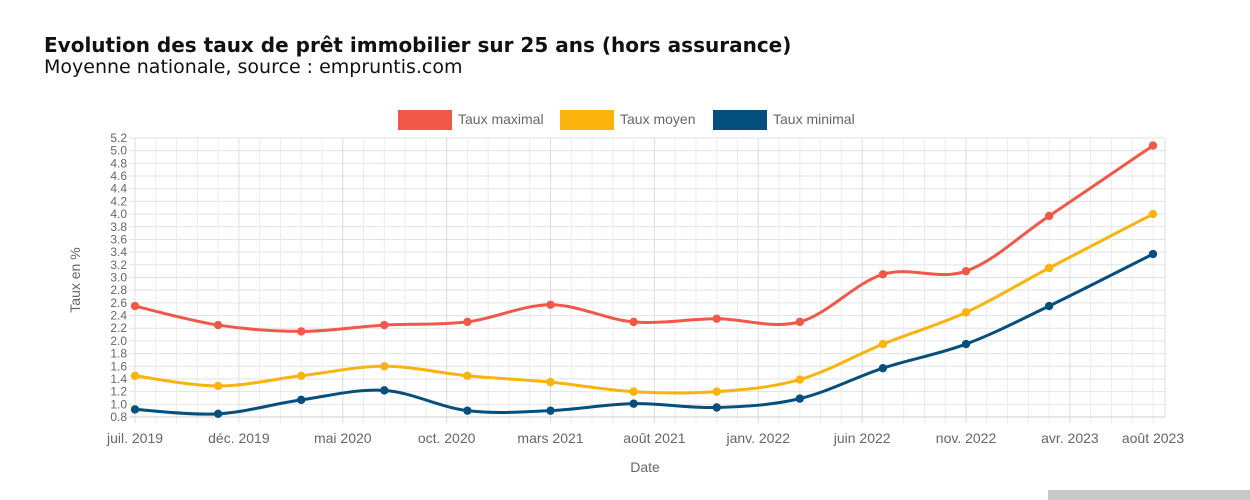  I want to click on legend-label: Taux minimal, so click(814, 119).